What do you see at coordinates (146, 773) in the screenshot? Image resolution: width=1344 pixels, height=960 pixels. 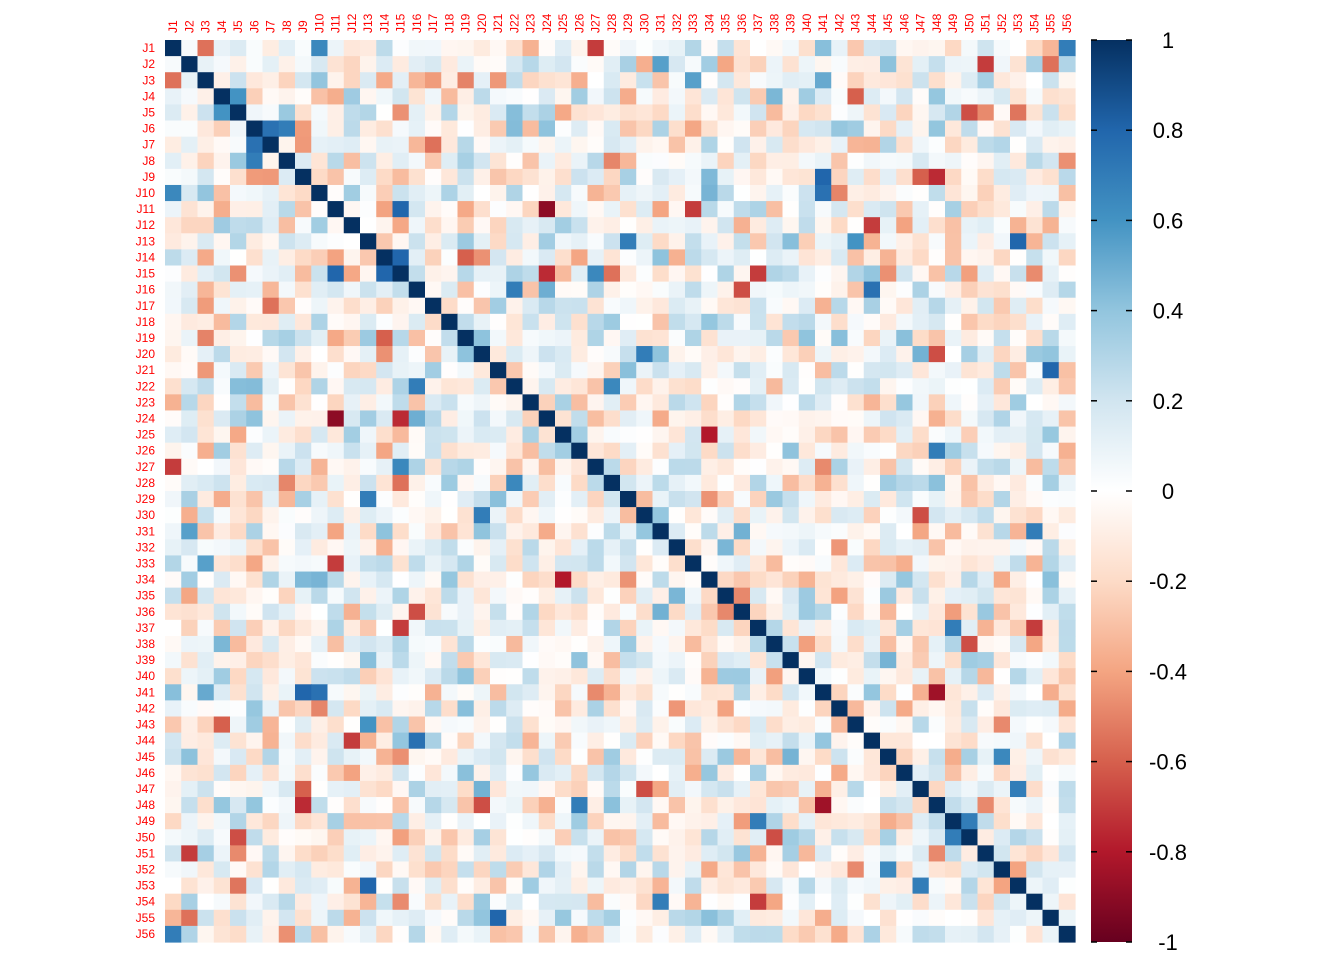 I see `row-tick-label: J46` at bounding box center [146, 773].